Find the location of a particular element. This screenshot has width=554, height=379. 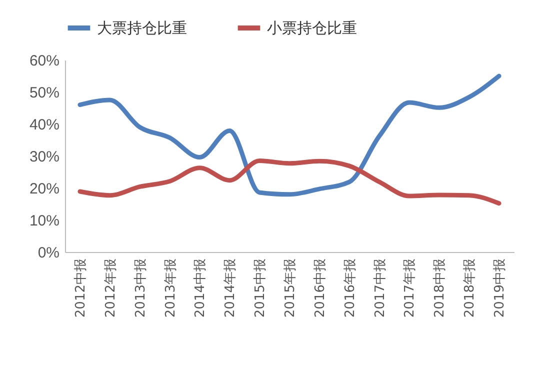

legend-label: 大票持仓比重 is located at coordinates (142, 28).